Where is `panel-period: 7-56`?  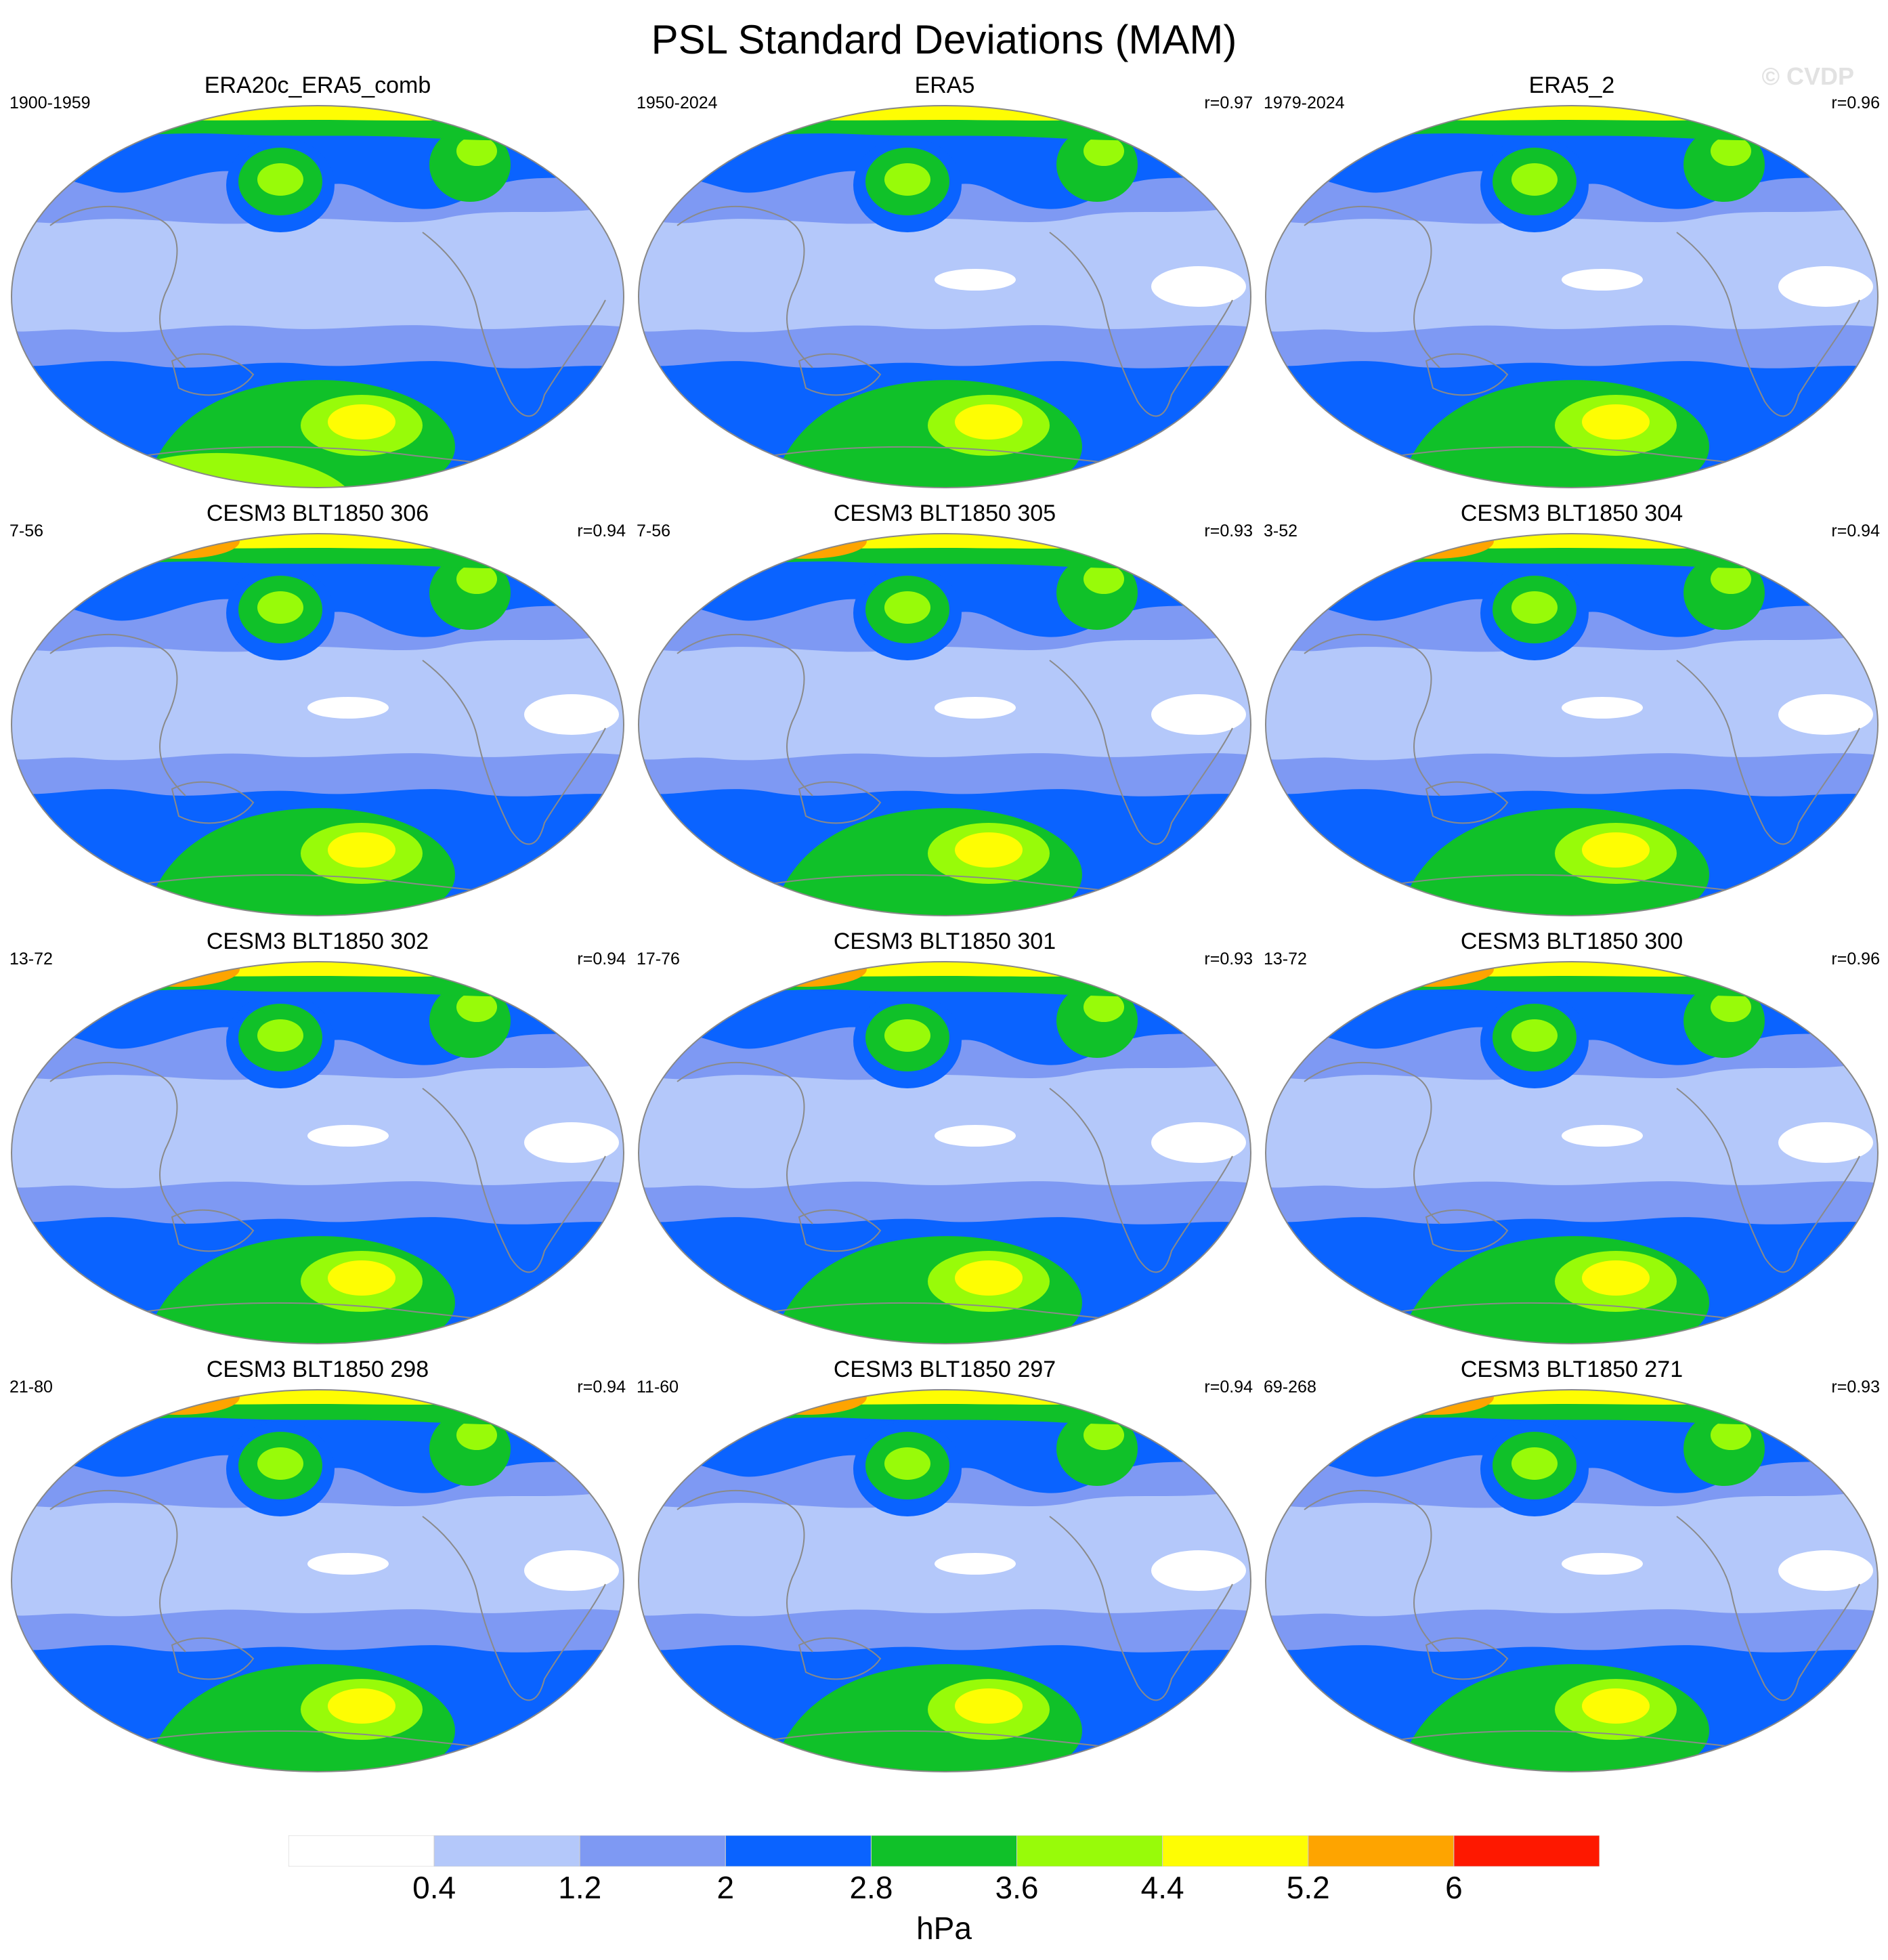 panel-period: 7-56 is located at coordinates (654, 530).